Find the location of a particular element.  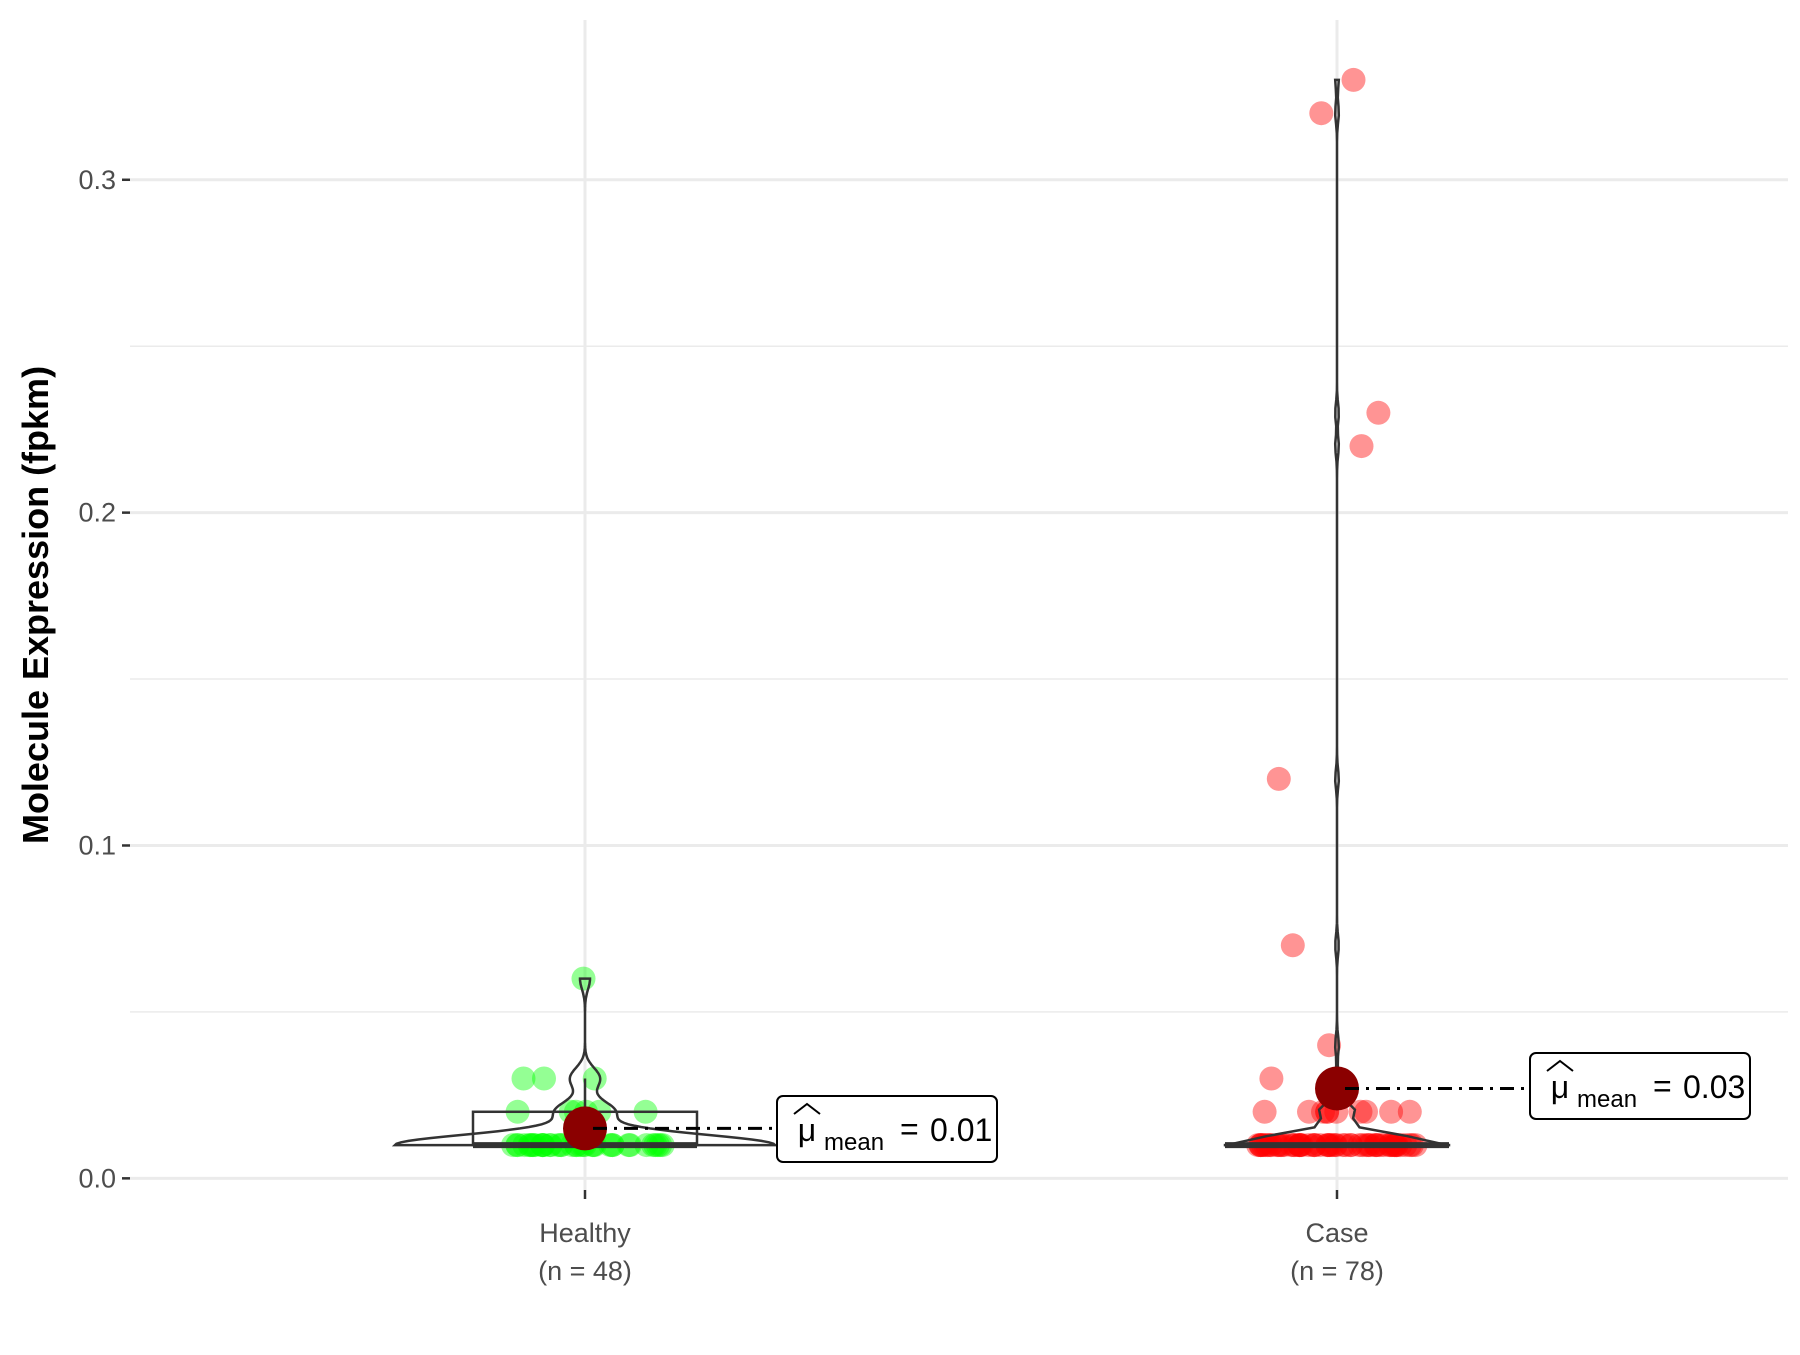

x-tick-label: Healthy is located at coordinates (585, 1233).